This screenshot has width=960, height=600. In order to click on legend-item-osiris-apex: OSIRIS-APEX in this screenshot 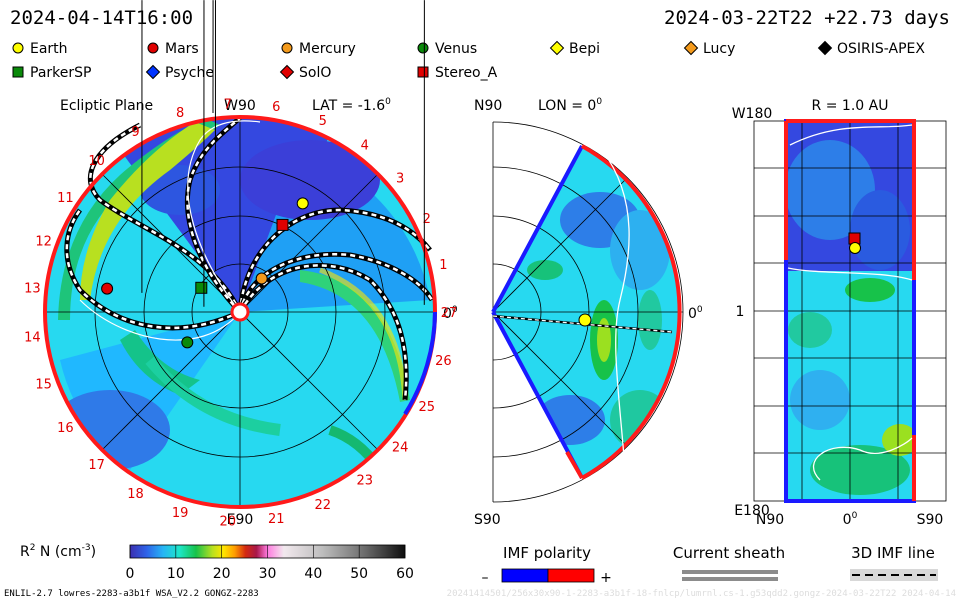, I will do `click(871, 48)`.